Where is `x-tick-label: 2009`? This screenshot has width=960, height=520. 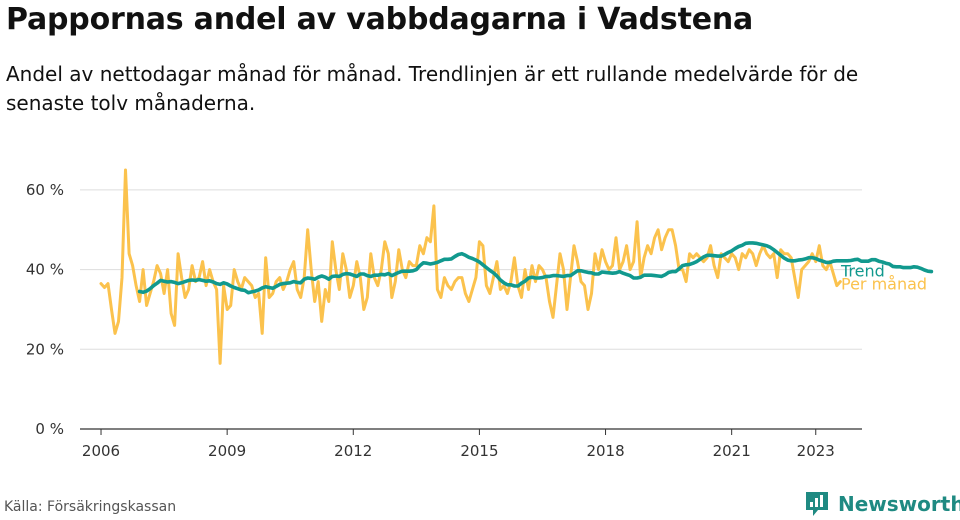
x-tick-label: 2009 is located at coordinates (227, 451).